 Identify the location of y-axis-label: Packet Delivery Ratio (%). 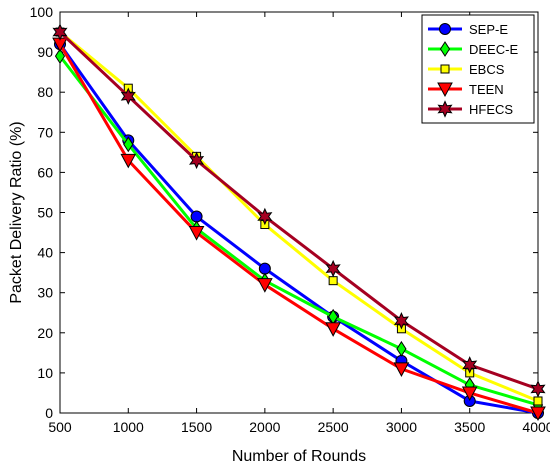
(16, 212).